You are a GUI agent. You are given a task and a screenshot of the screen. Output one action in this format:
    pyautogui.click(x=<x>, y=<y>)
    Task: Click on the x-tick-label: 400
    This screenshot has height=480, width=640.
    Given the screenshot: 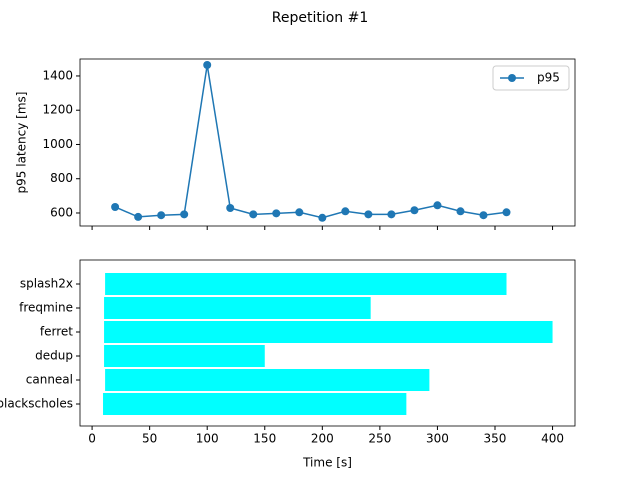 What is the action you would take?
    pyautogui.click(x=552, y=439)
    